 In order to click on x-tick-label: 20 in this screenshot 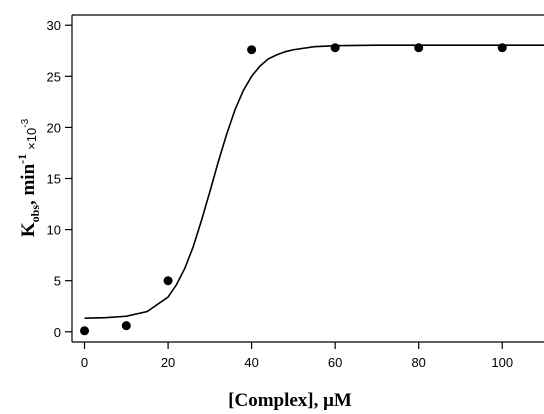, I will do `click(168, 362)`.